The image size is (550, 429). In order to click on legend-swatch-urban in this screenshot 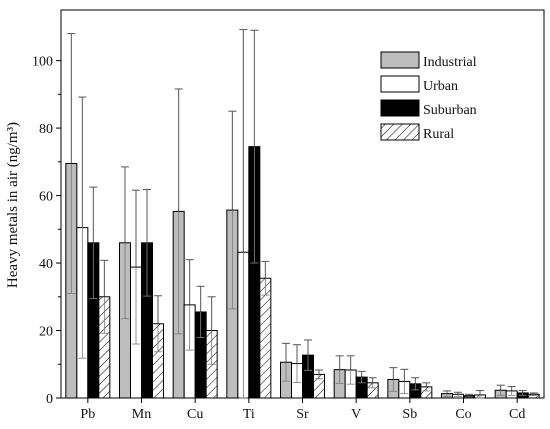, I will do `click(400, 84)`.